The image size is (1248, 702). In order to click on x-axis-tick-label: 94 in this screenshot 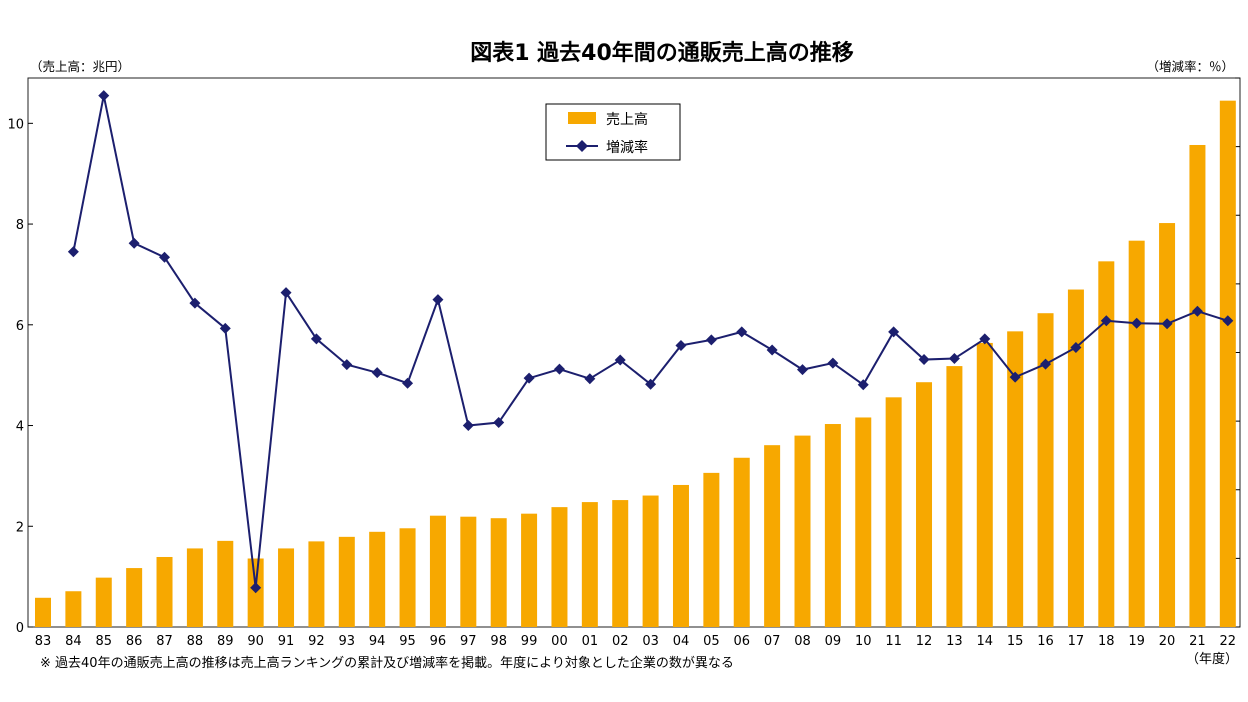, I will do `click(377, 641)`.